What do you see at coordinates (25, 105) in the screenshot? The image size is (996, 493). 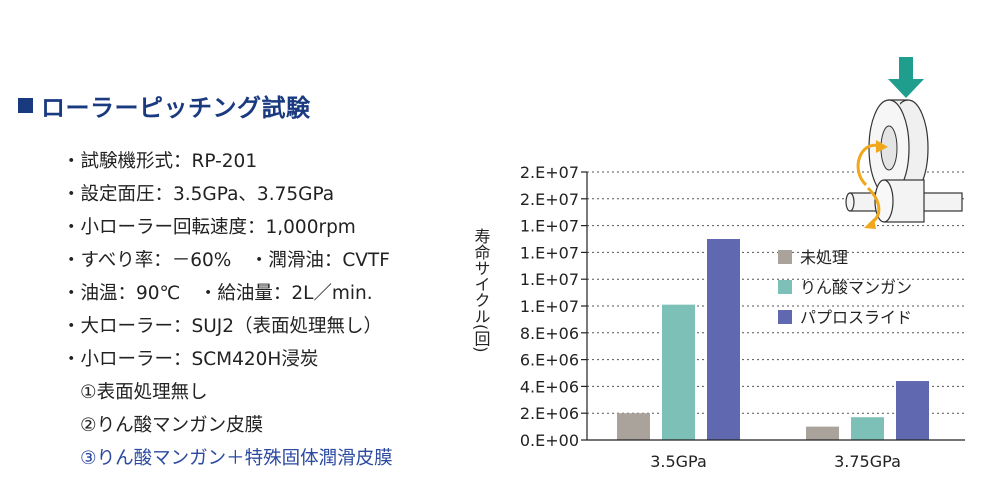 I see `title-square-icon` at bounding box center [25, 105].